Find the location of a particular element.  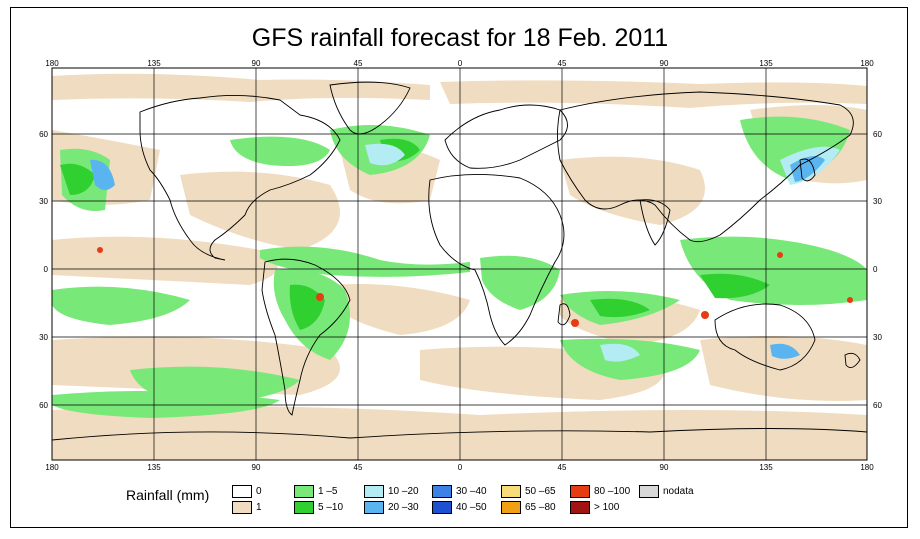

legend-label: 1 is located at coordinates (259, 507).